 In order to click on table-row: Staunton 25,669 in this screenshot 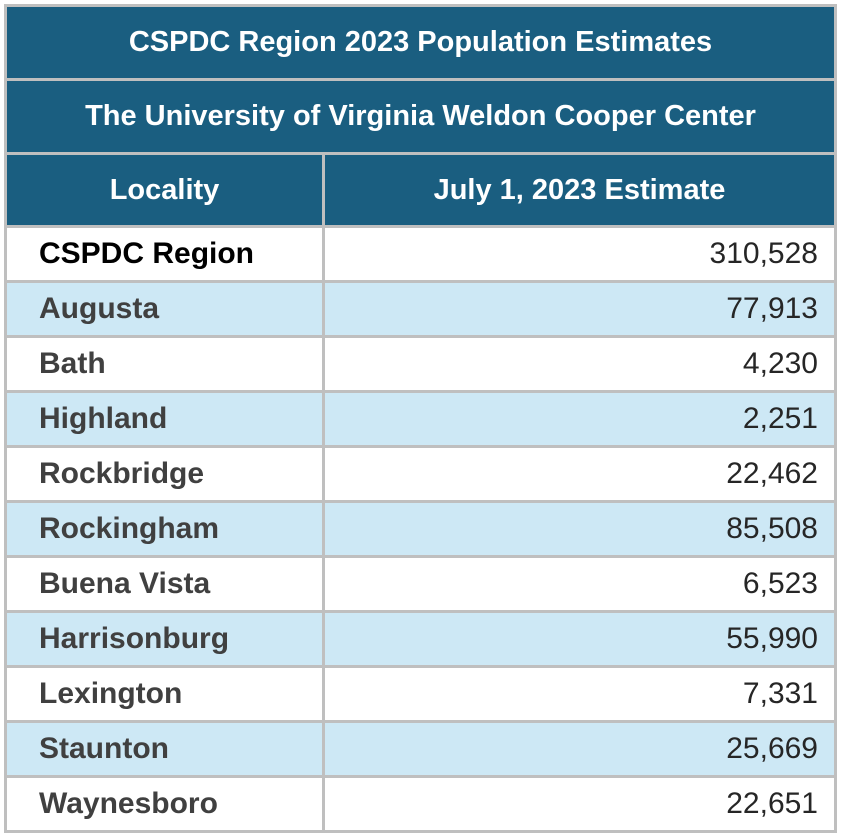, I will do `click(420, 749)`.